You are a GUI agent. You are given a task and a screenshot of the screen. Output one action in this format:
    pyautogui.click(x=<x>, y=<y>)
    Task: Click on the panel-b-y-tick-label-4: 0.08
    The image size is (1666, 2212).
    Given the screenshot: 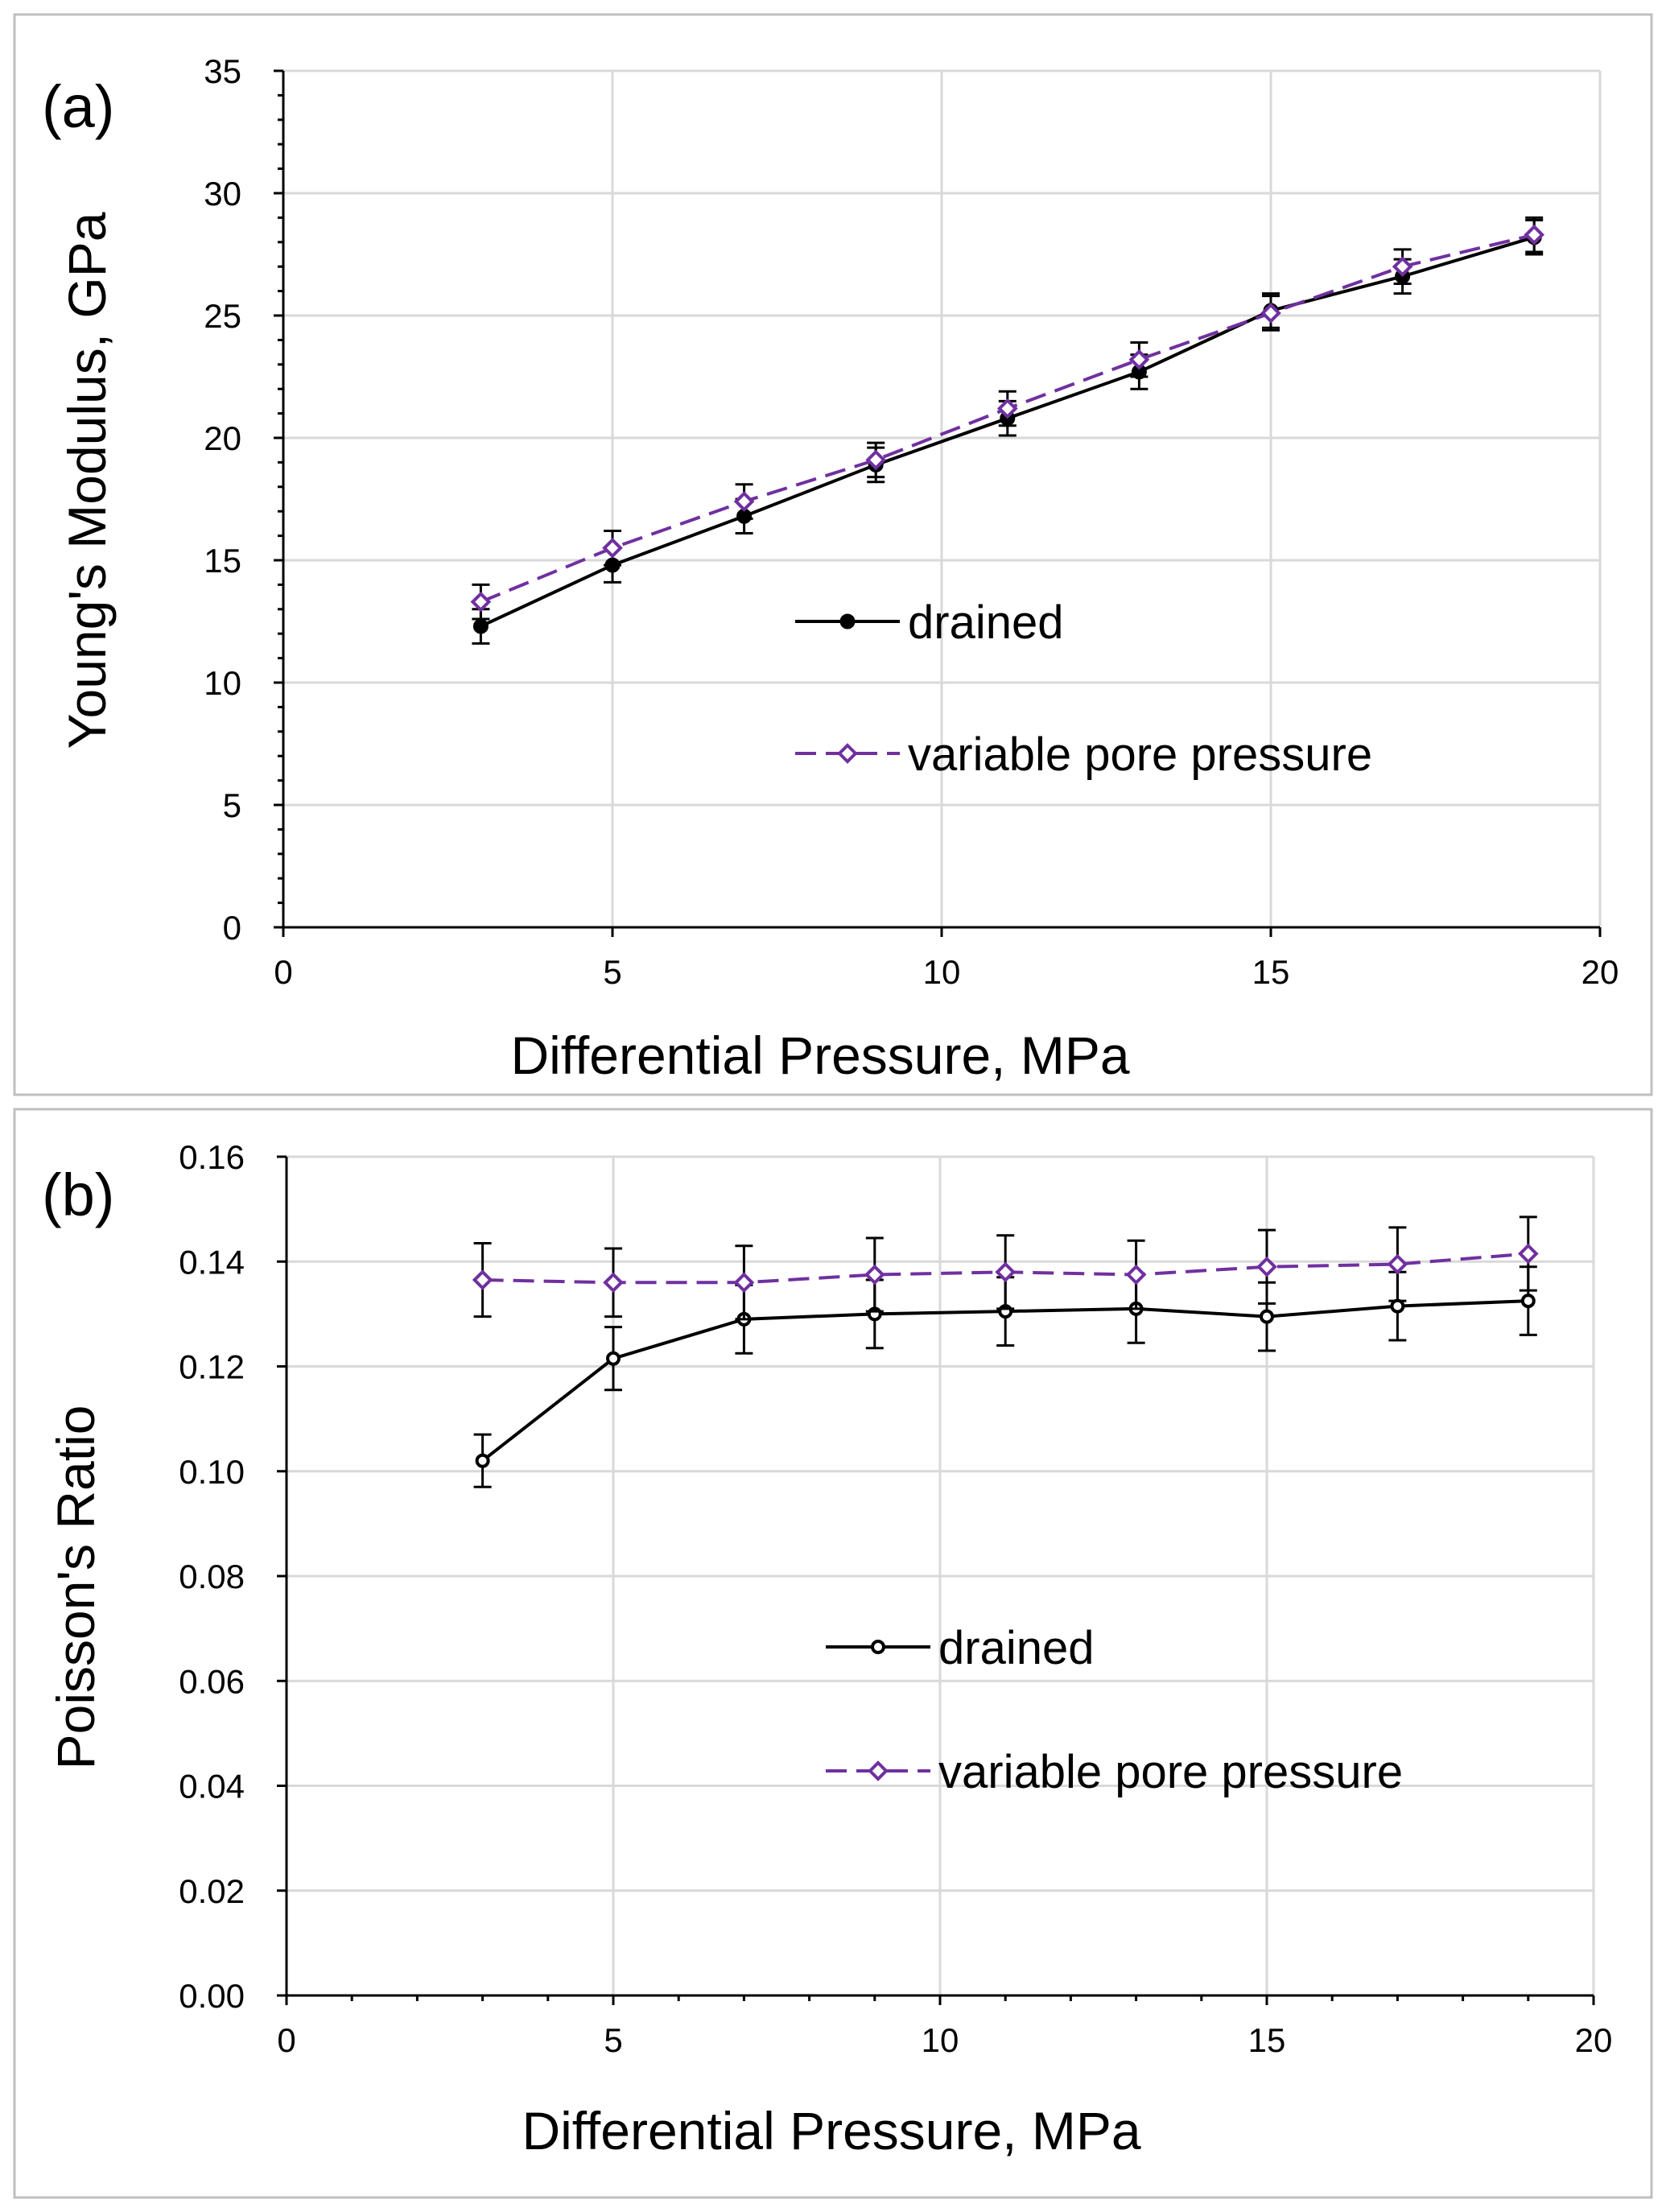 What is the action you would take?
    pyautogui.click(x=212, y=1576)
    